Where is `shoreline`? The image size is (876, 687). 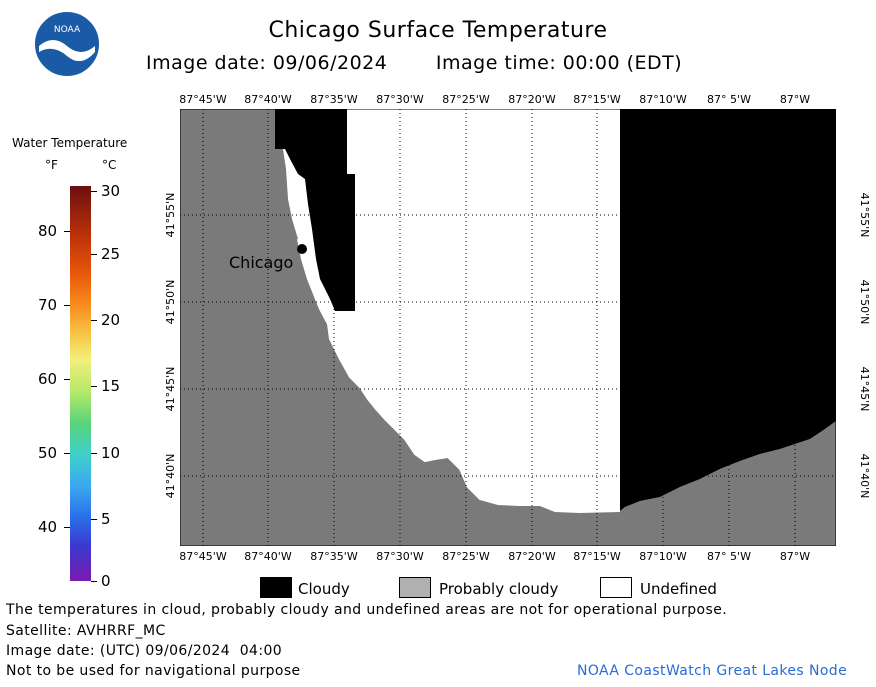 shoreline is located at coordinates (459, 376).